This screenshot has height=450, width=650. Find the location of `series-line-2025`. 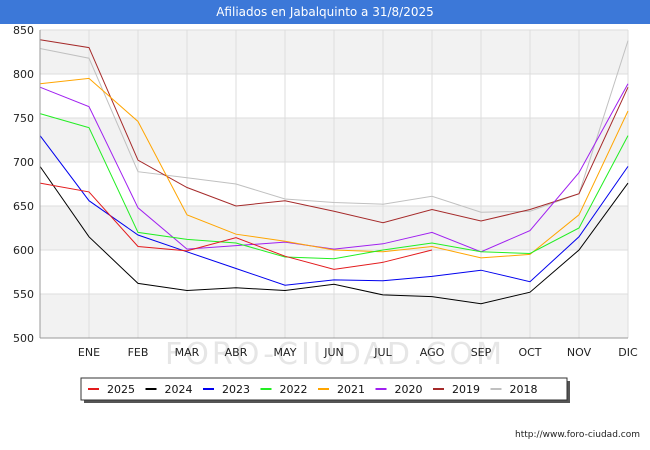

series-line-2025 is located at coordinates (236, 226).